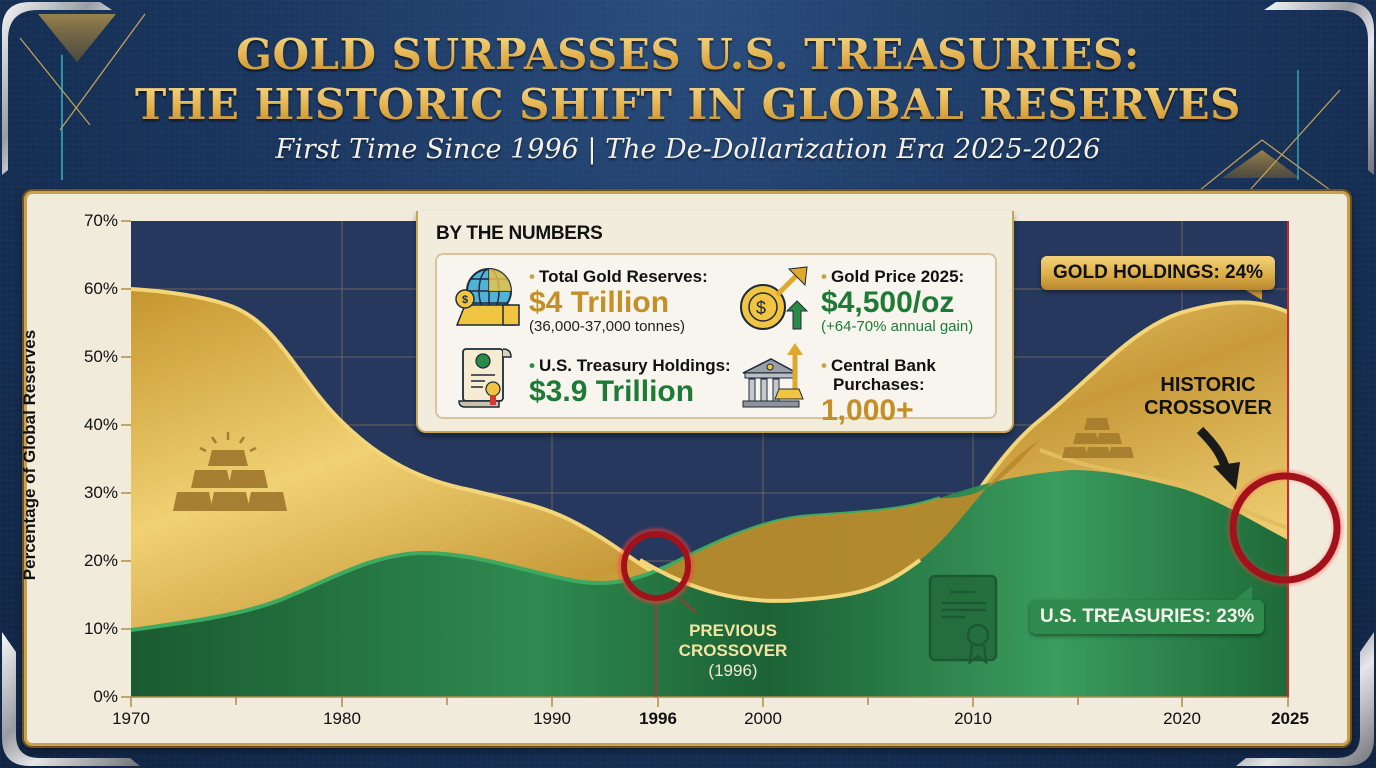  What do you see at coordinates (105, 696) in the screenshot?
I see `y-tick-0: 0%` at bounding box center [105, 696].